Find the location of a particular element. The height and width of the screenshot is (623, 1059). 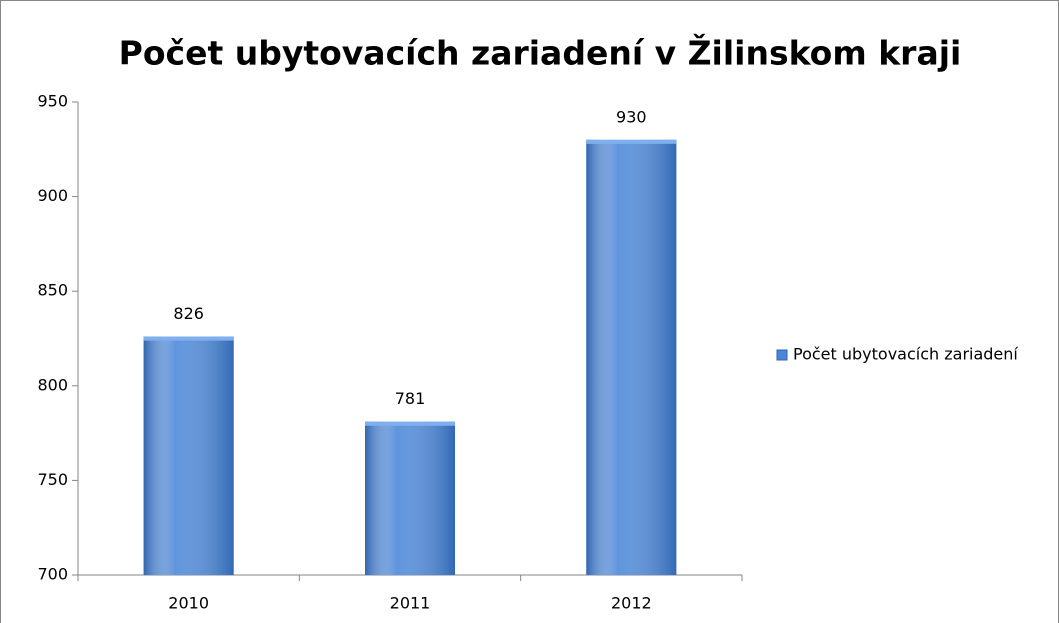

legend-label: Počet ubytovacích zariadení is located at coordinates (905, 354).